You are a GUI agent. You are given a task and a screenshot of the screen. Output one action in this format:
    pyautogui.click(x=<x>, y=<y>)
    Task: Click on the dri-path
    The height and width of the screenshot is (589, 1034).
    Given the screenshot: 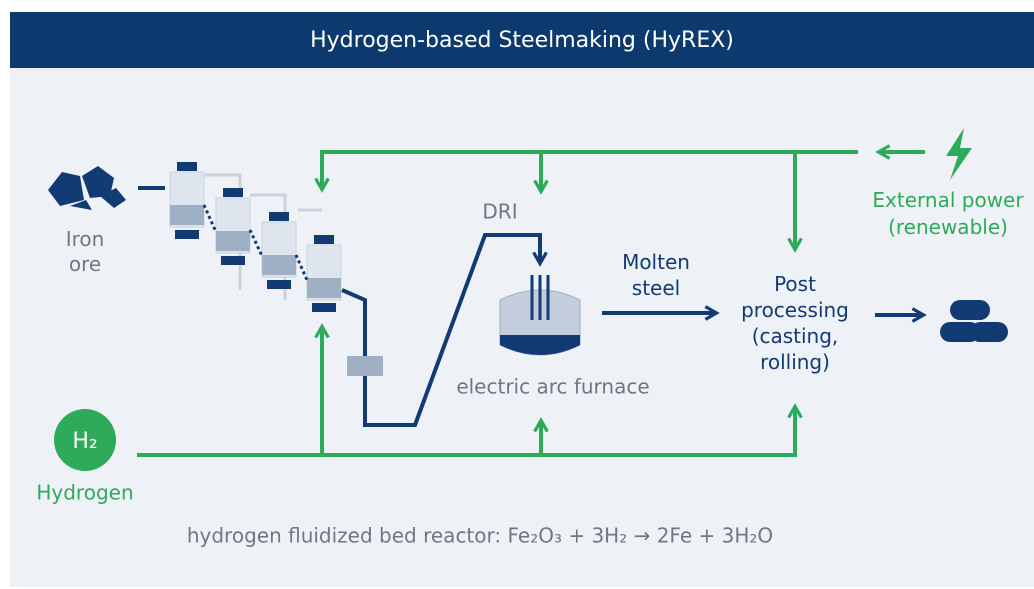 What is the action you would take?
    pyautogui.click(x=444, y=330)
    